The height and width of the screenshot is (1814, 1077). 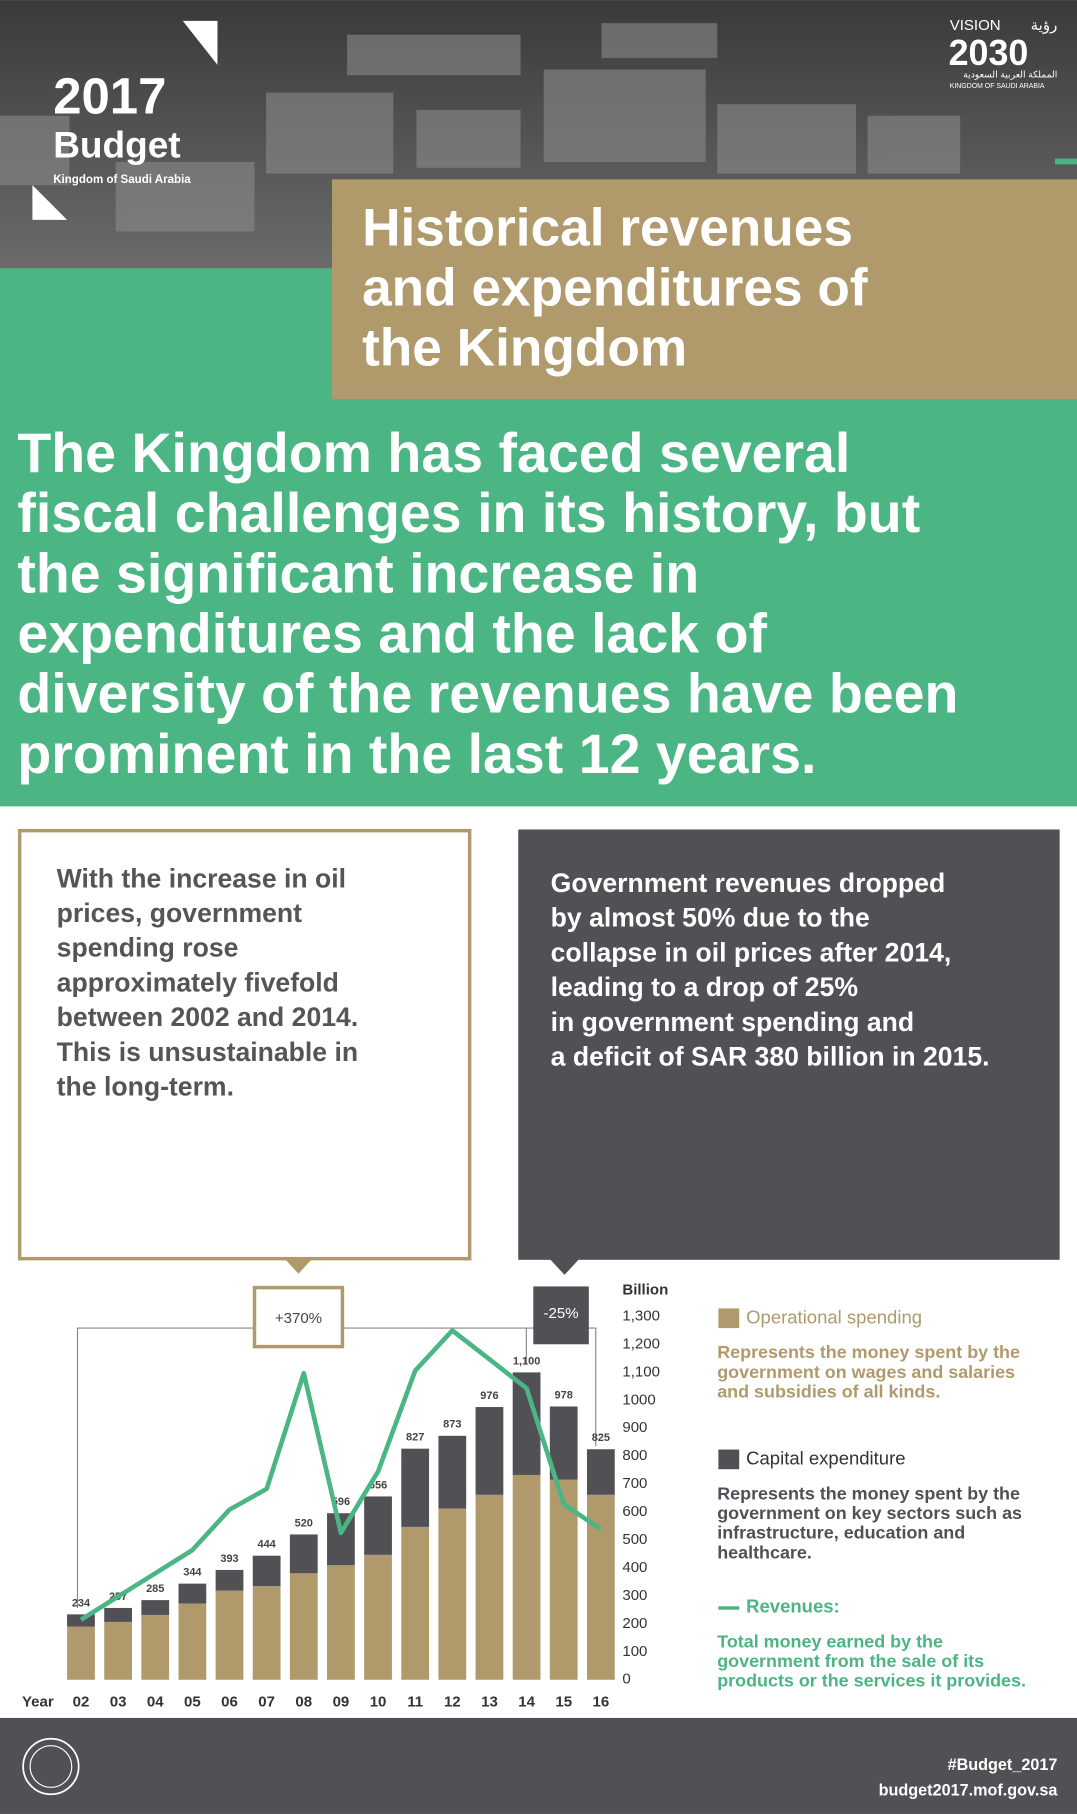 What do you see at coordinates (869, 1513) in the screenshot?
I see `legend-description: government on key sectors such as` at bounding box center [869, 1513].